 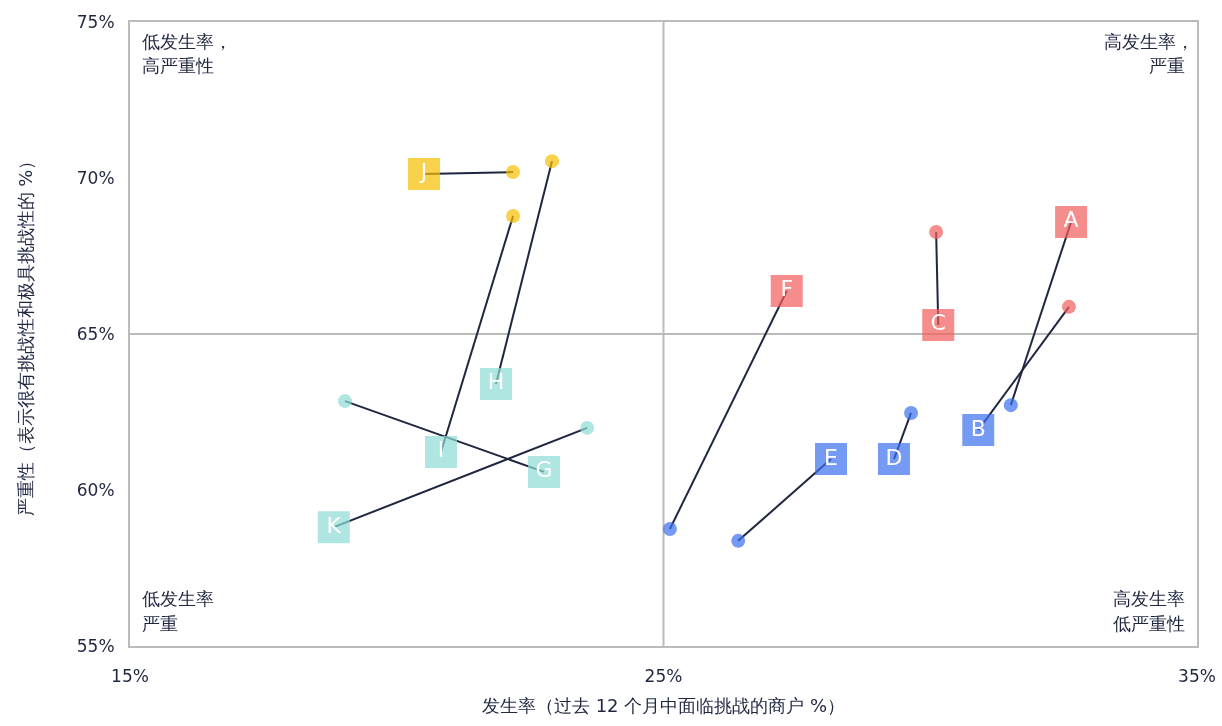 I want to click on series-label: E, so click(x=831, y=457).